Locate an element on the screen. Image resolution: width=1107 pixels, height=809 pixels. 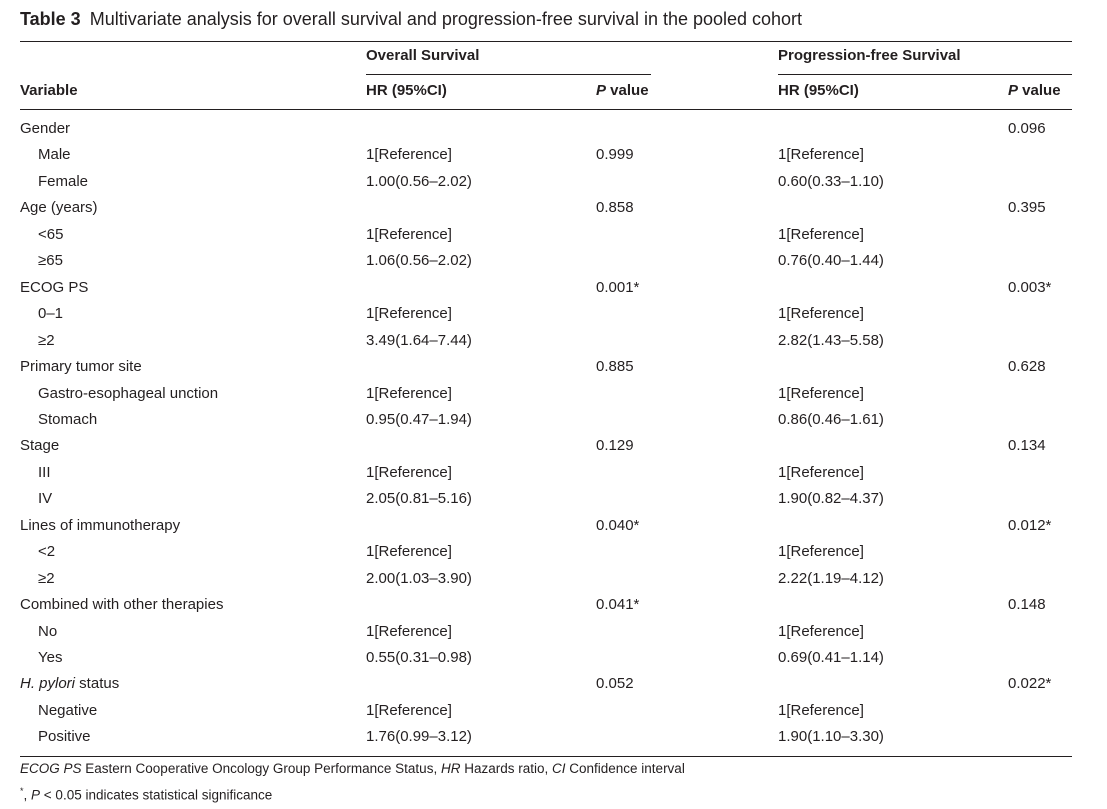
cell-pfs-p: 0.012* is located at coordinates (1030, 525).